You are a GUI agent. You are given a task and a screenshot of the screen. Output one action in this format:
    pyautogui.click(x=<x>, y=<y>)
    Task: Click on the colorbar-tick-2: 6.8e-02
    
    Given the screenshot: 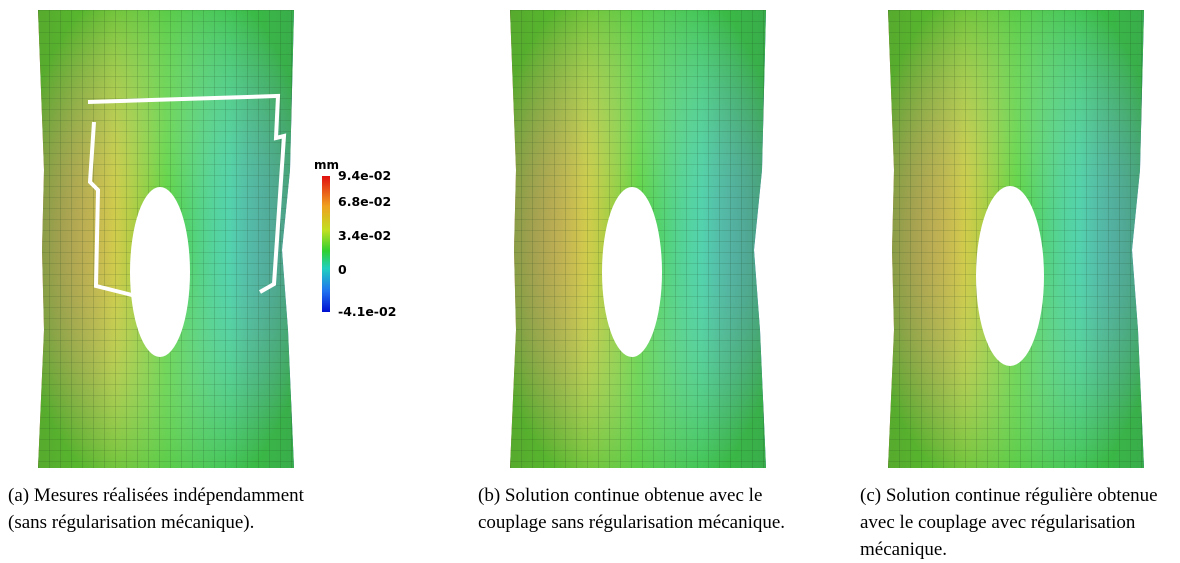 What is the action you would take?
    pyautogui.click(x=365, y=201)
    